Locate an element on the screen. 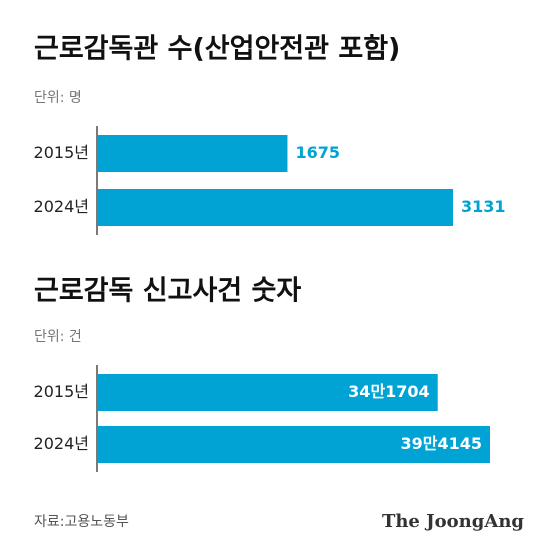  unit-label: 단위: 명 is located at coordinates (58, 98).